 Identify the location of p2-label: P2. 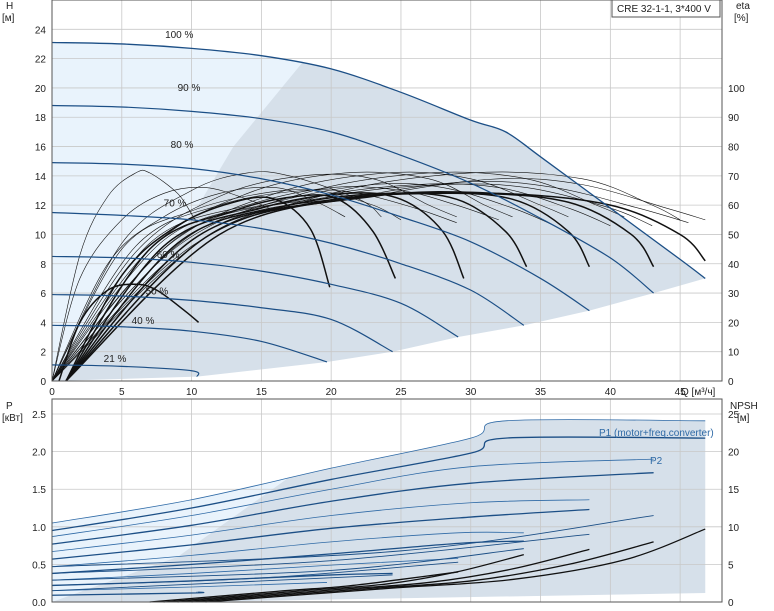
(656, 461).